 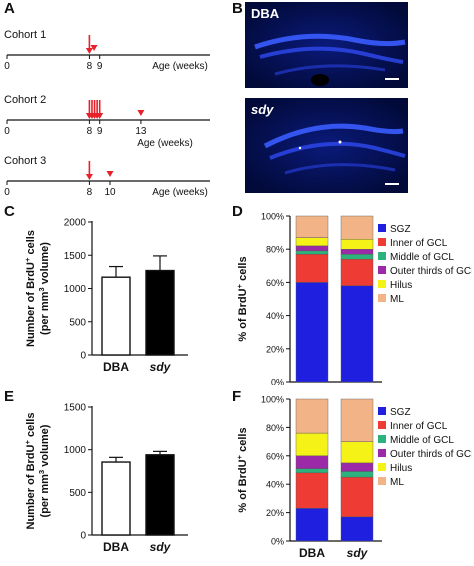 I want to click on y-tick-label: 20%, so click(x=275, y=513).